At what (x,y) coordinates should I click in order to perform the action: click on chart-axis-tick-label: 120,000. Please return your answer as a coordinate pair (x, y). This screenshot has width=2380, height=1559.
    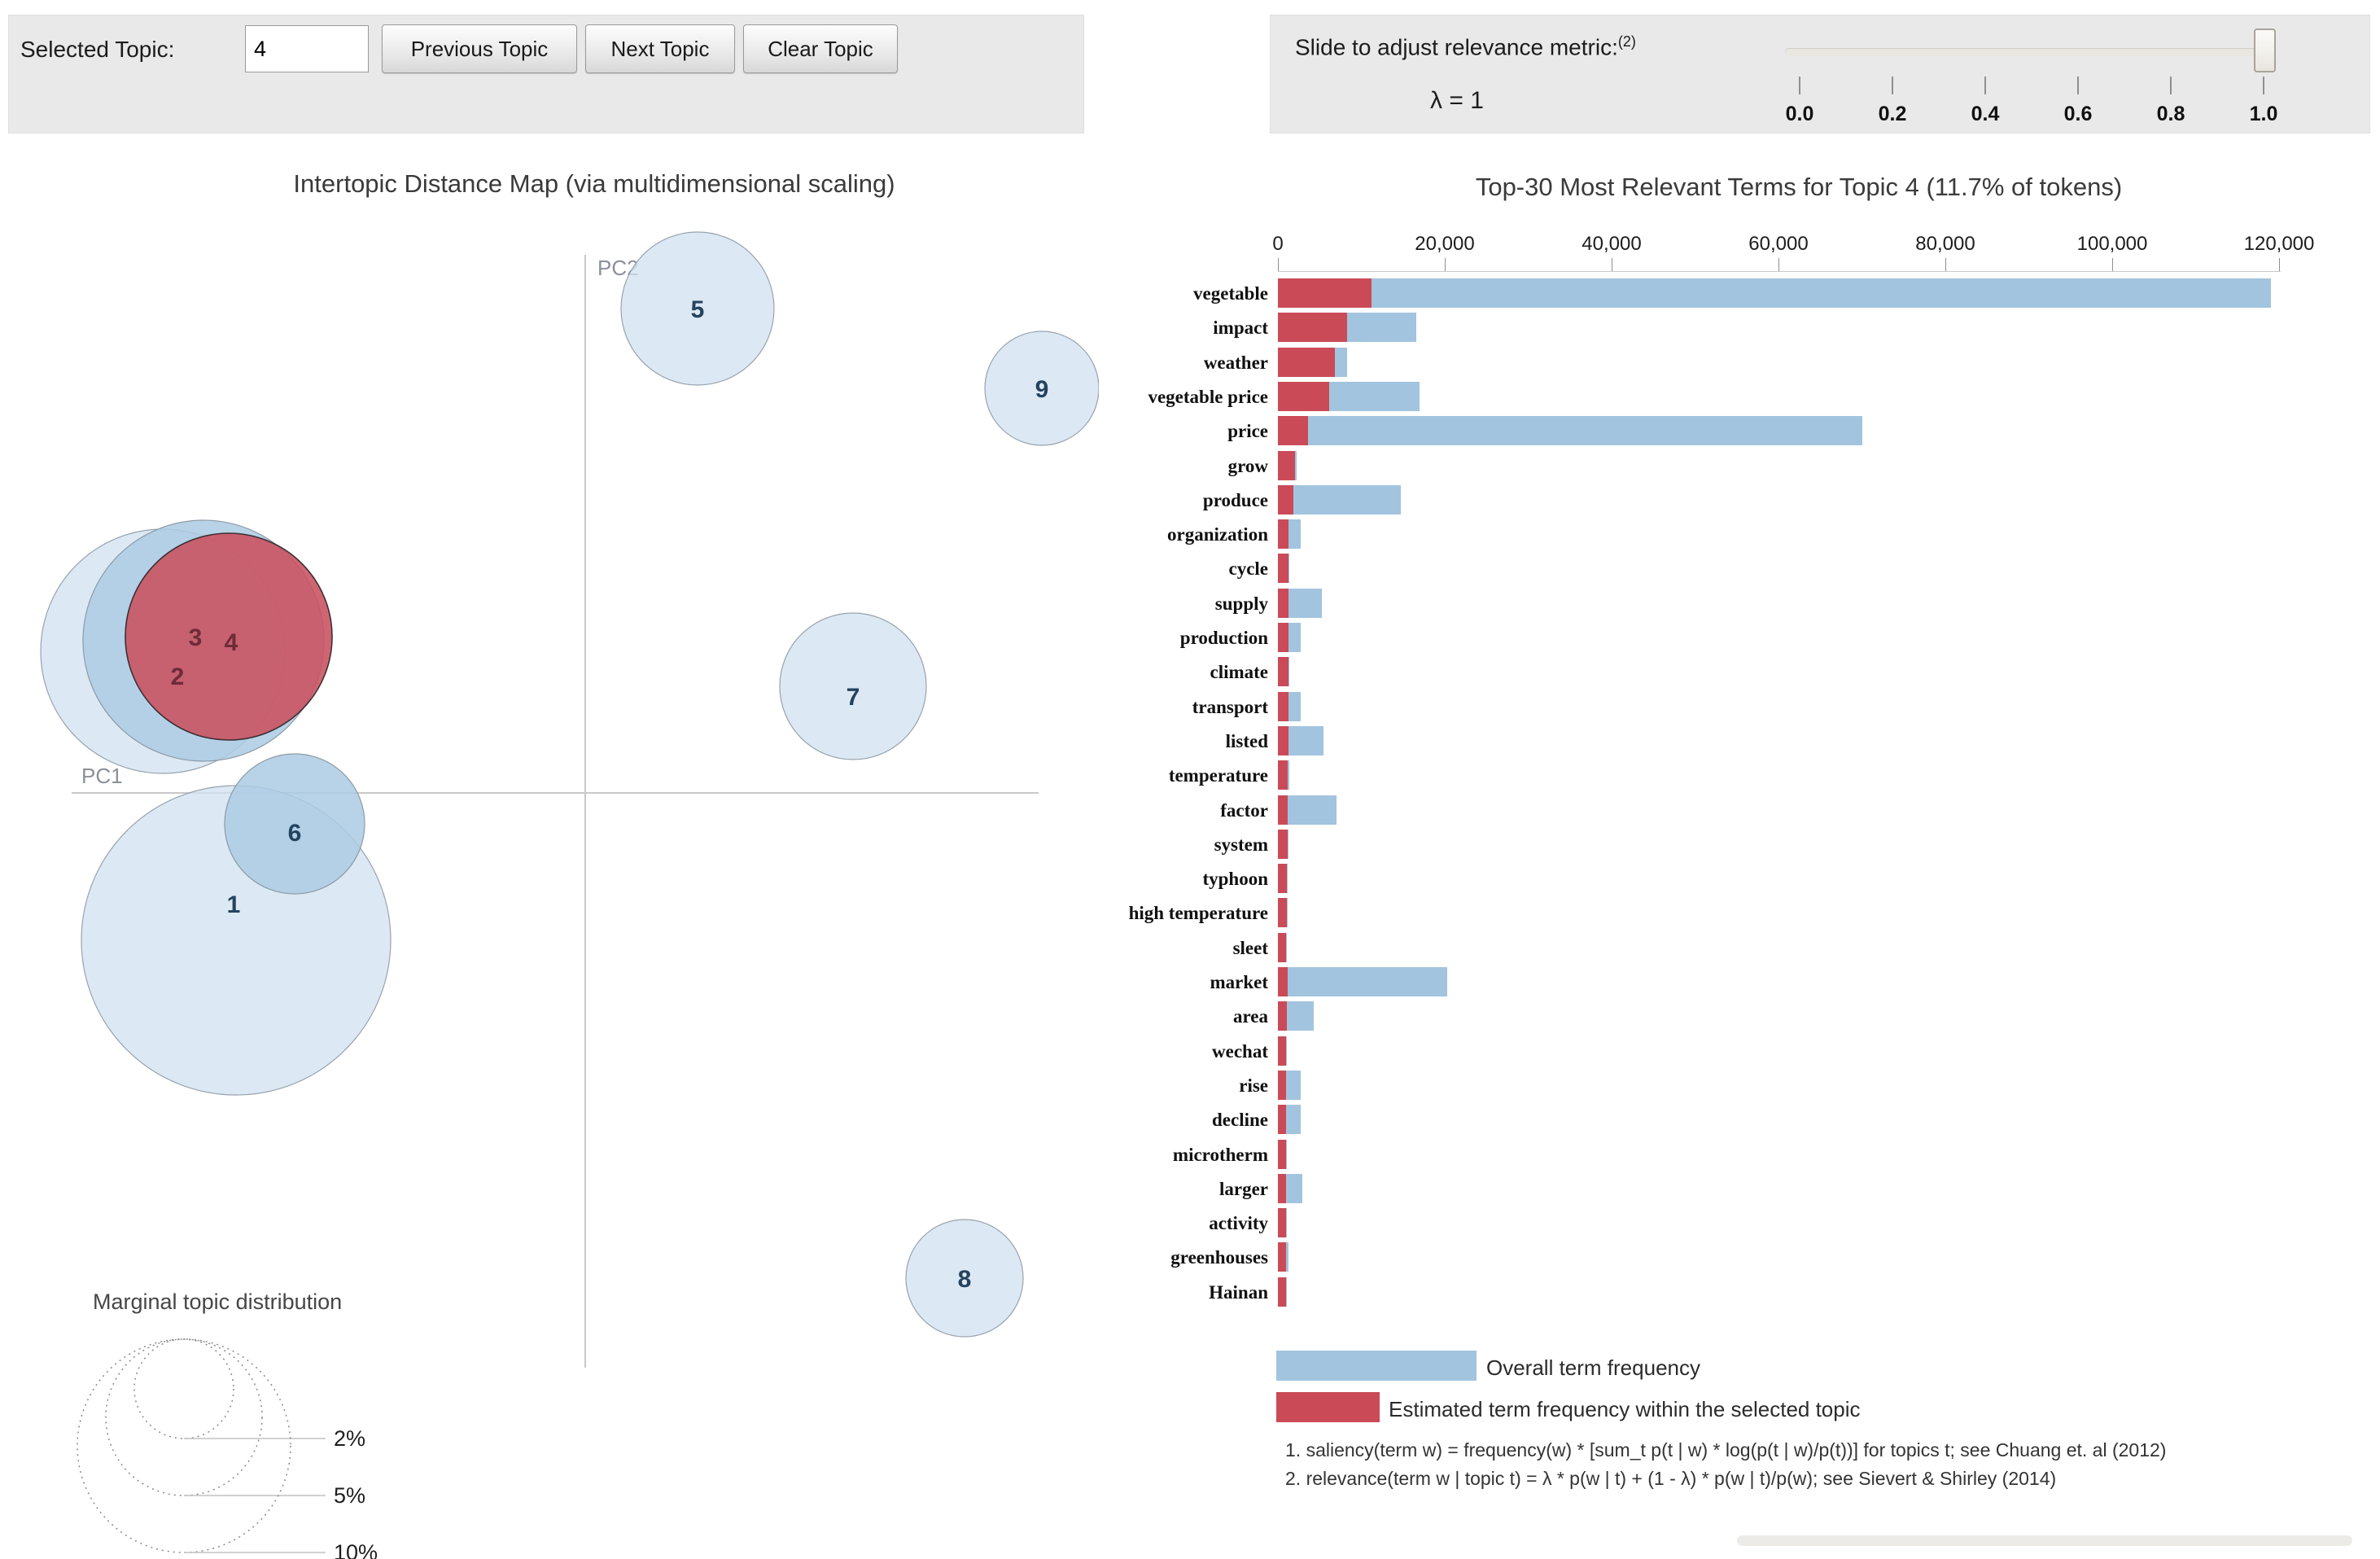
    Looking at the image, I should click on (2279, 244).